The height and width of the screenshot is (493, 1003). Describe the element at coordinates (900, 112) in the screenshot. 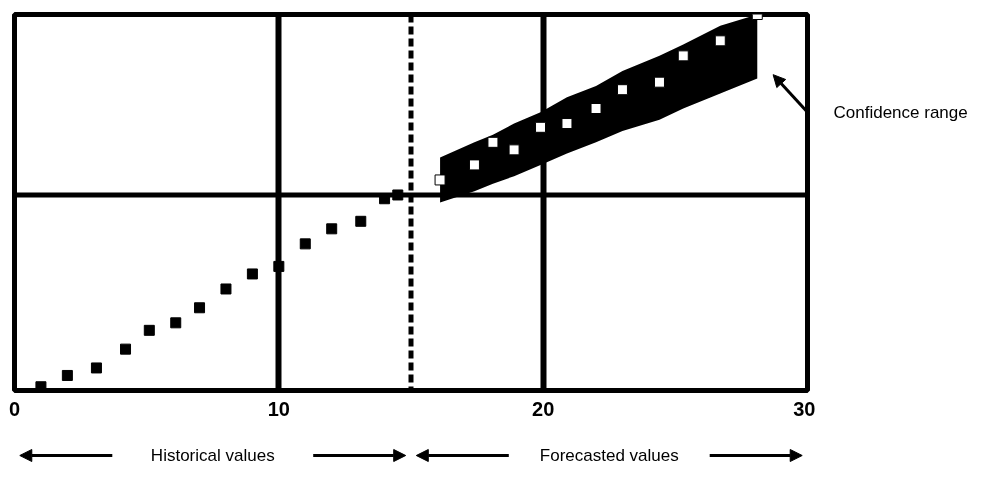

I see `text: Confidence range` at that location.